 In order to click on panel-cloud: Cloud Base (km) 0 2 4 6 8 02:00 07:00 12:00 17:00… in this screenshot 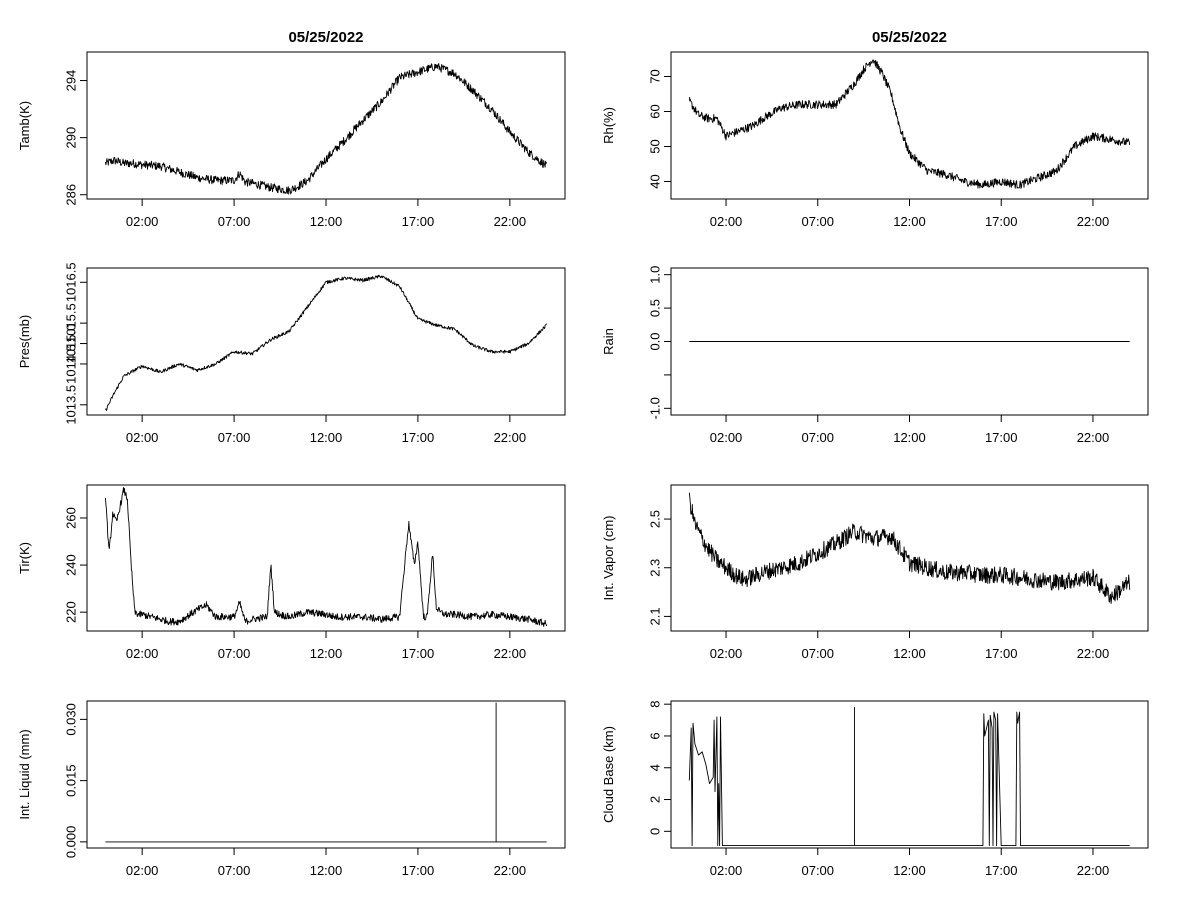, I will do `click(875, 789)`.